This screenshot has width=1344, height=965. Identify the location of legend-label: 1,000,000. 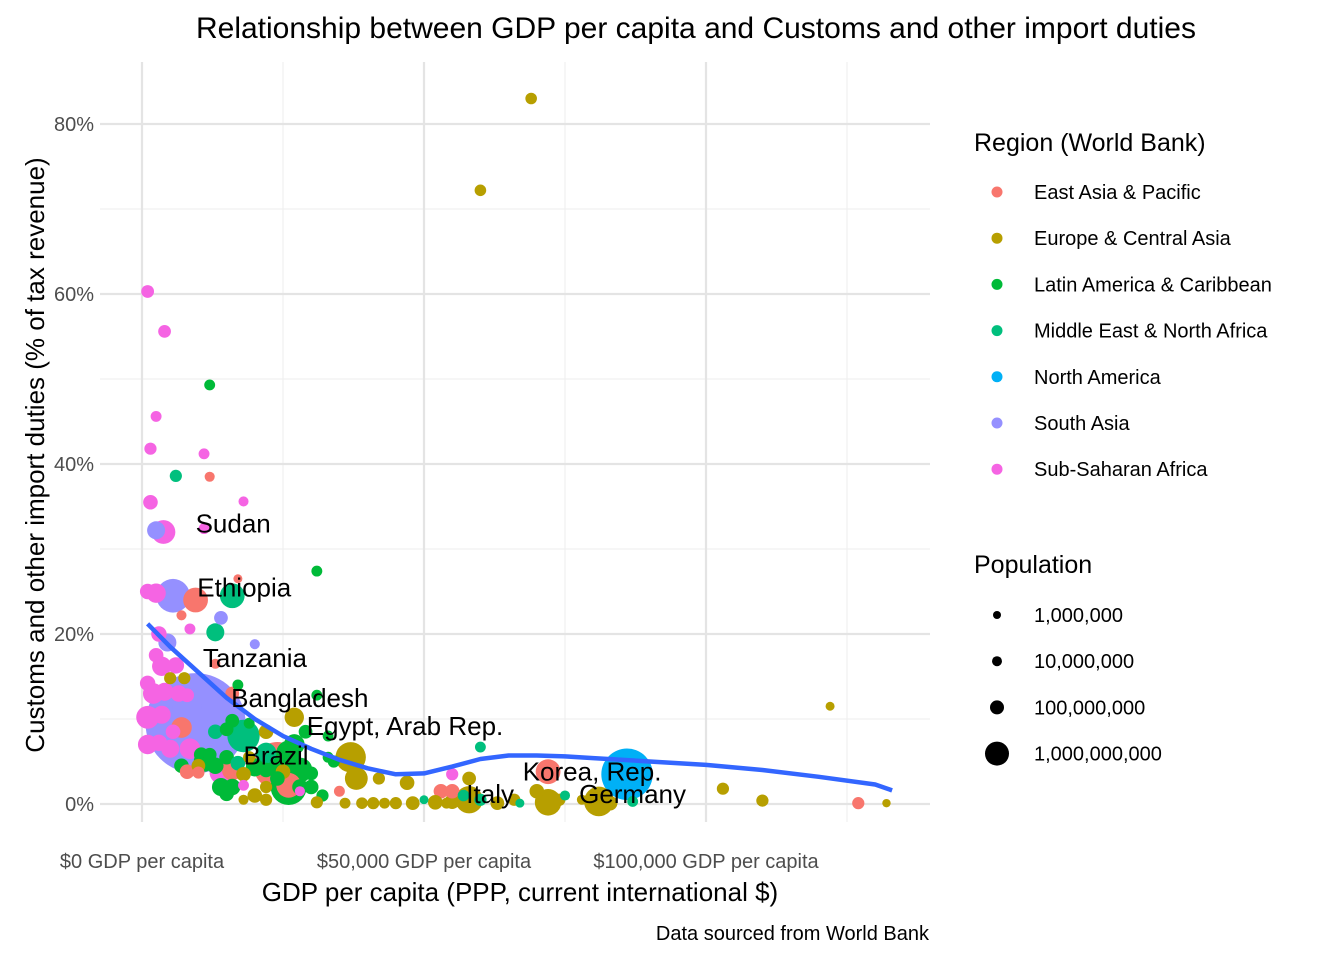
(1078, 616).